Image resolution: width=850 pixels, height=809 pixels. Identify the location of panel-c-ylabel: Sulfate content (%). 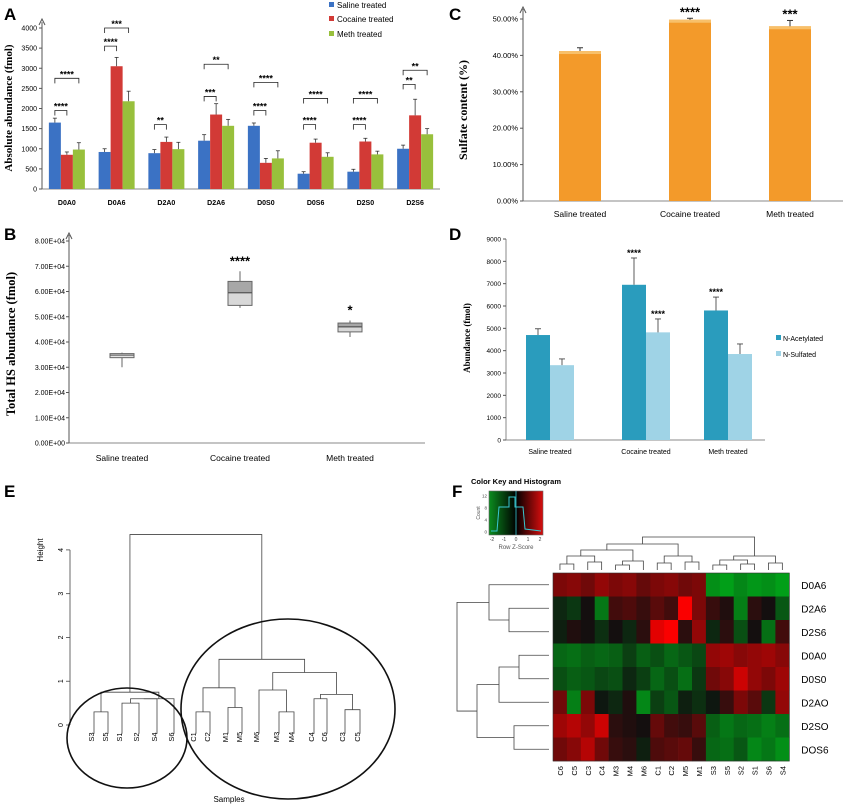
(463, 110).